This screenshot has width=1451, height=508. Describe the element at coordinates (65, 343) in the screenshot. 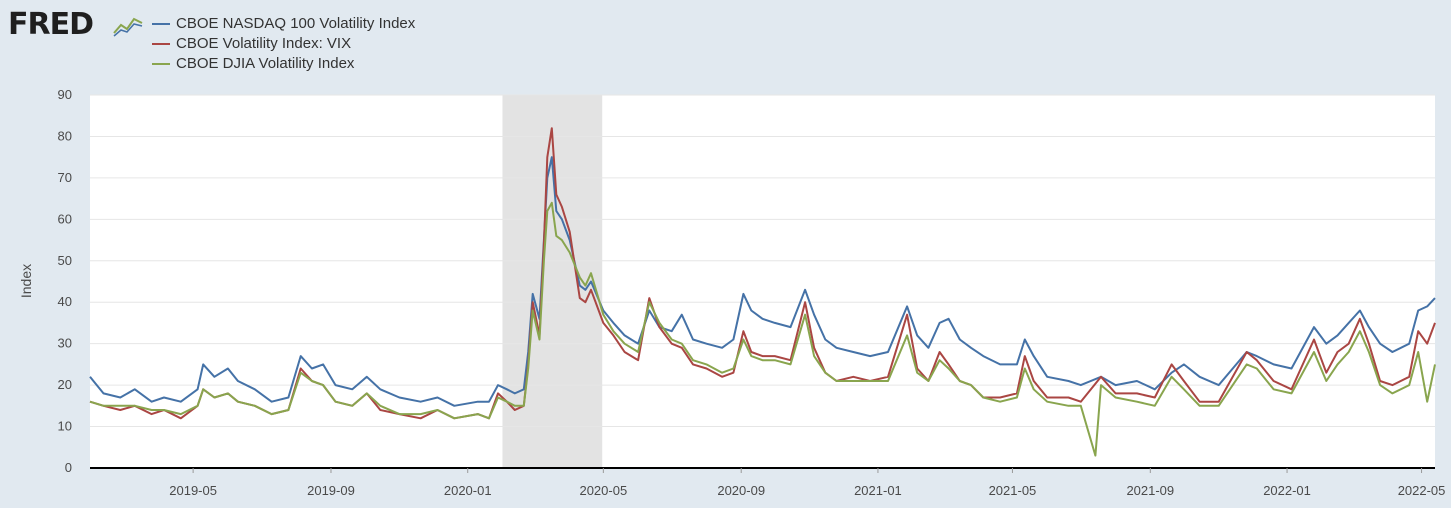

I see `y-tick-label: 30` at that location.